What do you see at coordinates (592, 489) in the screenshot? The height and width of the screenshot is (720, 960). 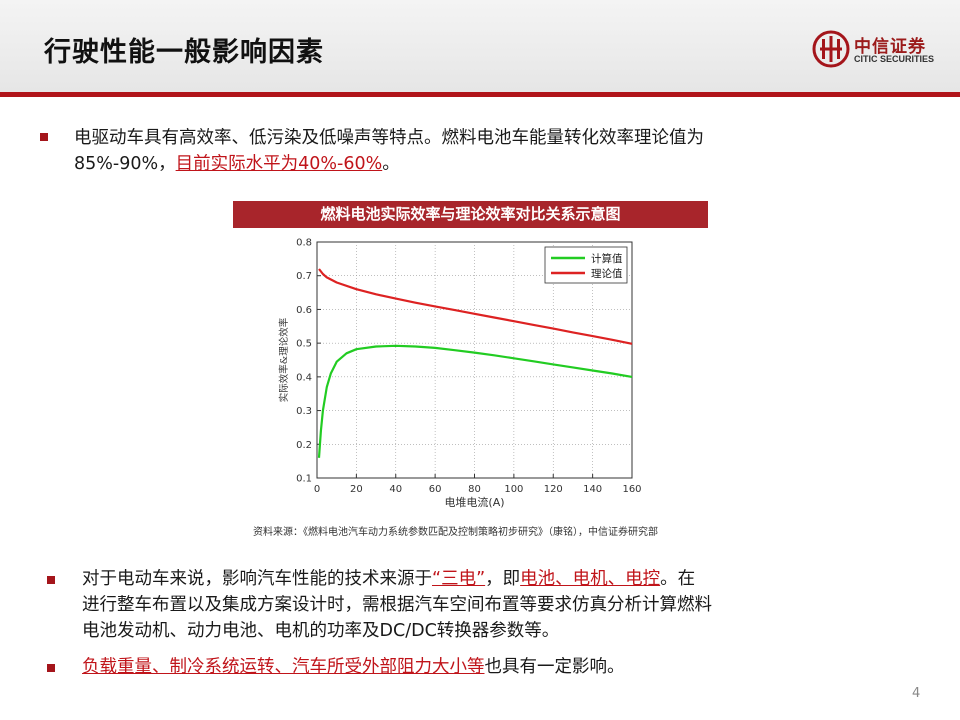 I see `x-tick-label: 140` at bounding box center [592, 489].